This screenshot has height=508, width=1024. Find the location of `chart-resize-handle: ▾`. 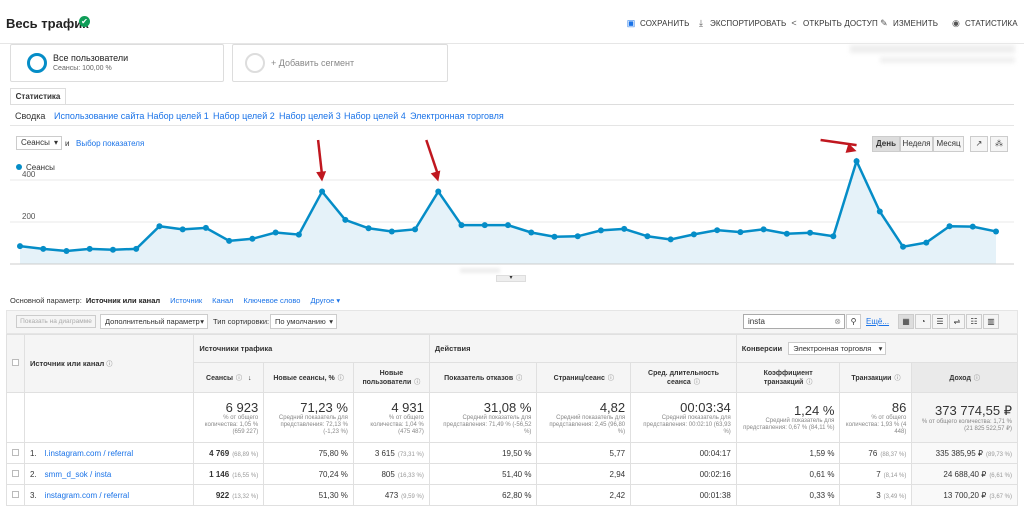

chart-resize-handle: ▾ is located at coordinates (511, 278).